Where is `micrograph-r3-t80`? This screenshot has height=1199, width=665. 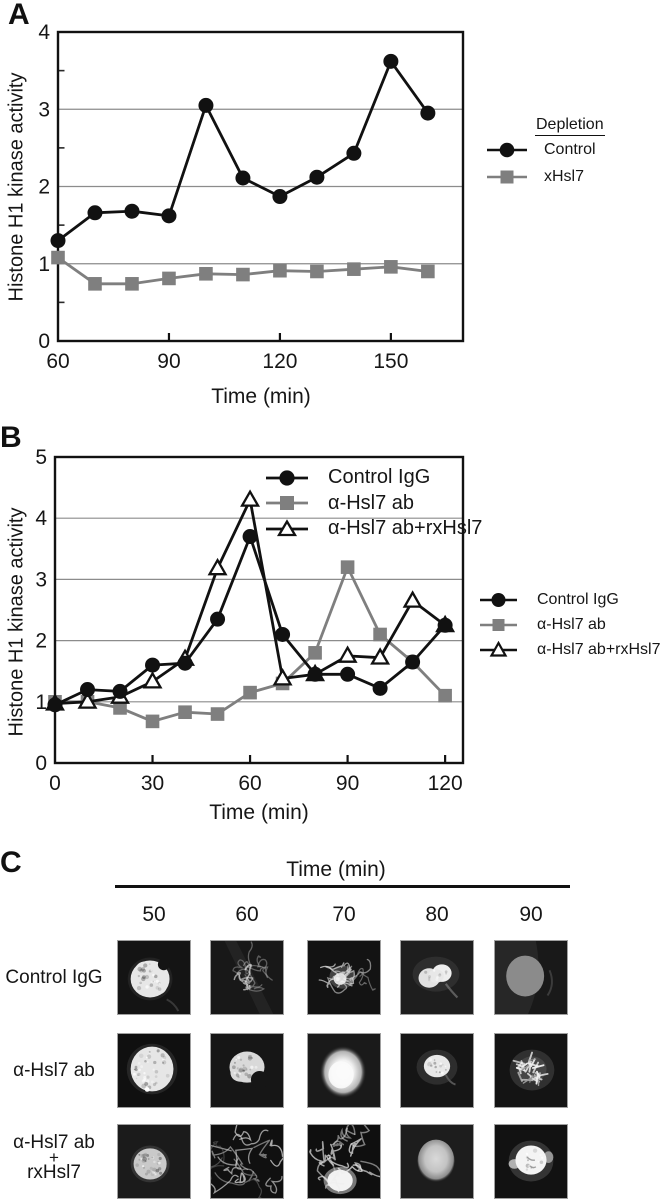
micrograph-r3-t80 is located at coordinates (437, 1161).